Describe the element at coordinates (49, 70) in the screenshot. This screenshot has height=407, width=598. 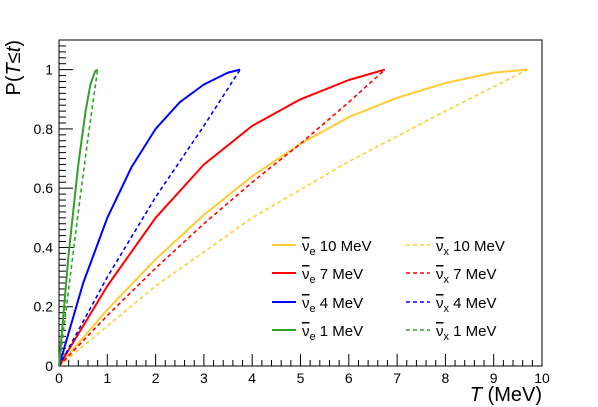
I see `y-tick-label: 1` at that location.